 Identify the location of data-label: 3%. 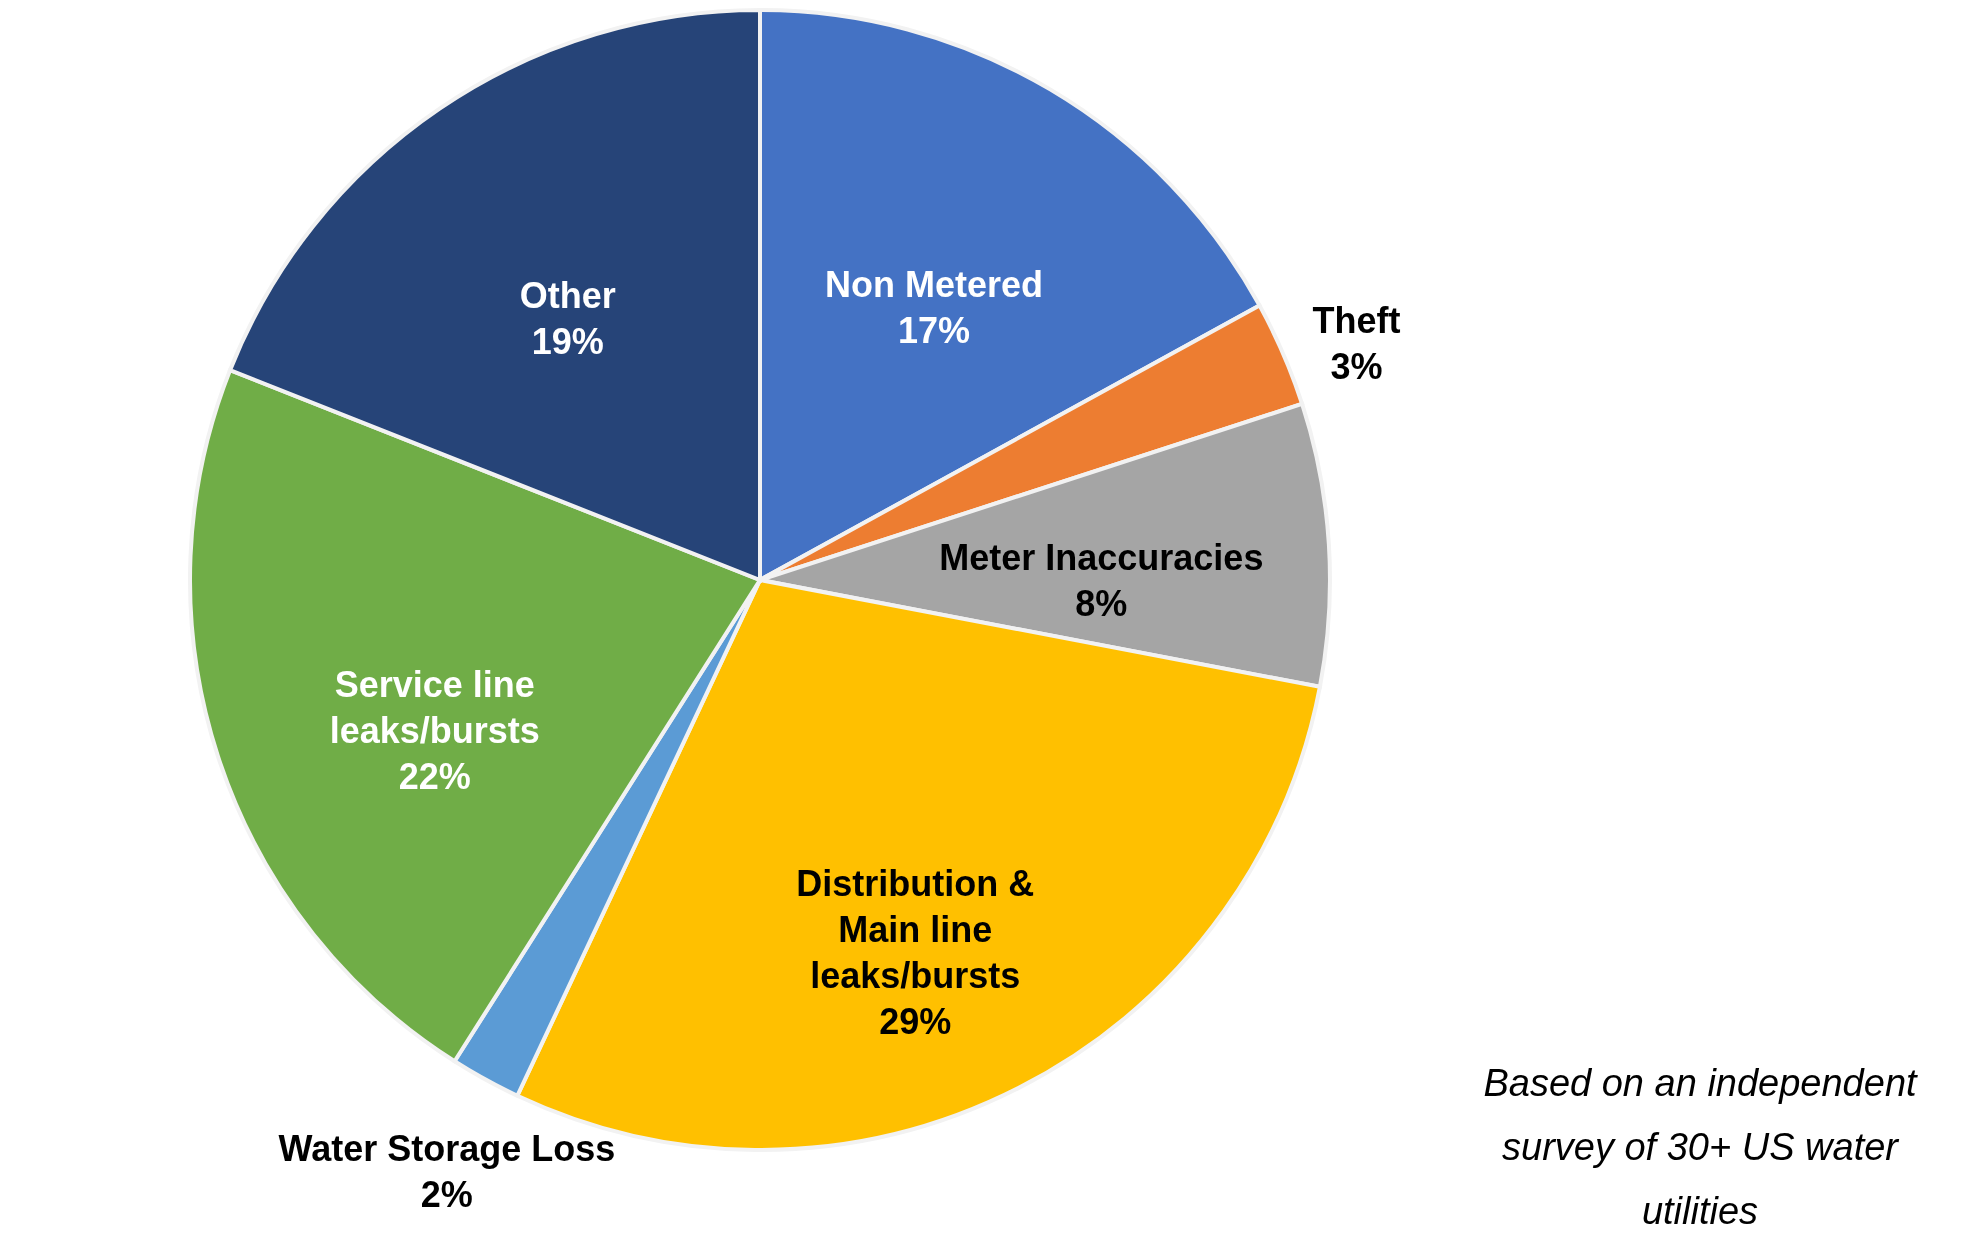
(1356, 366).